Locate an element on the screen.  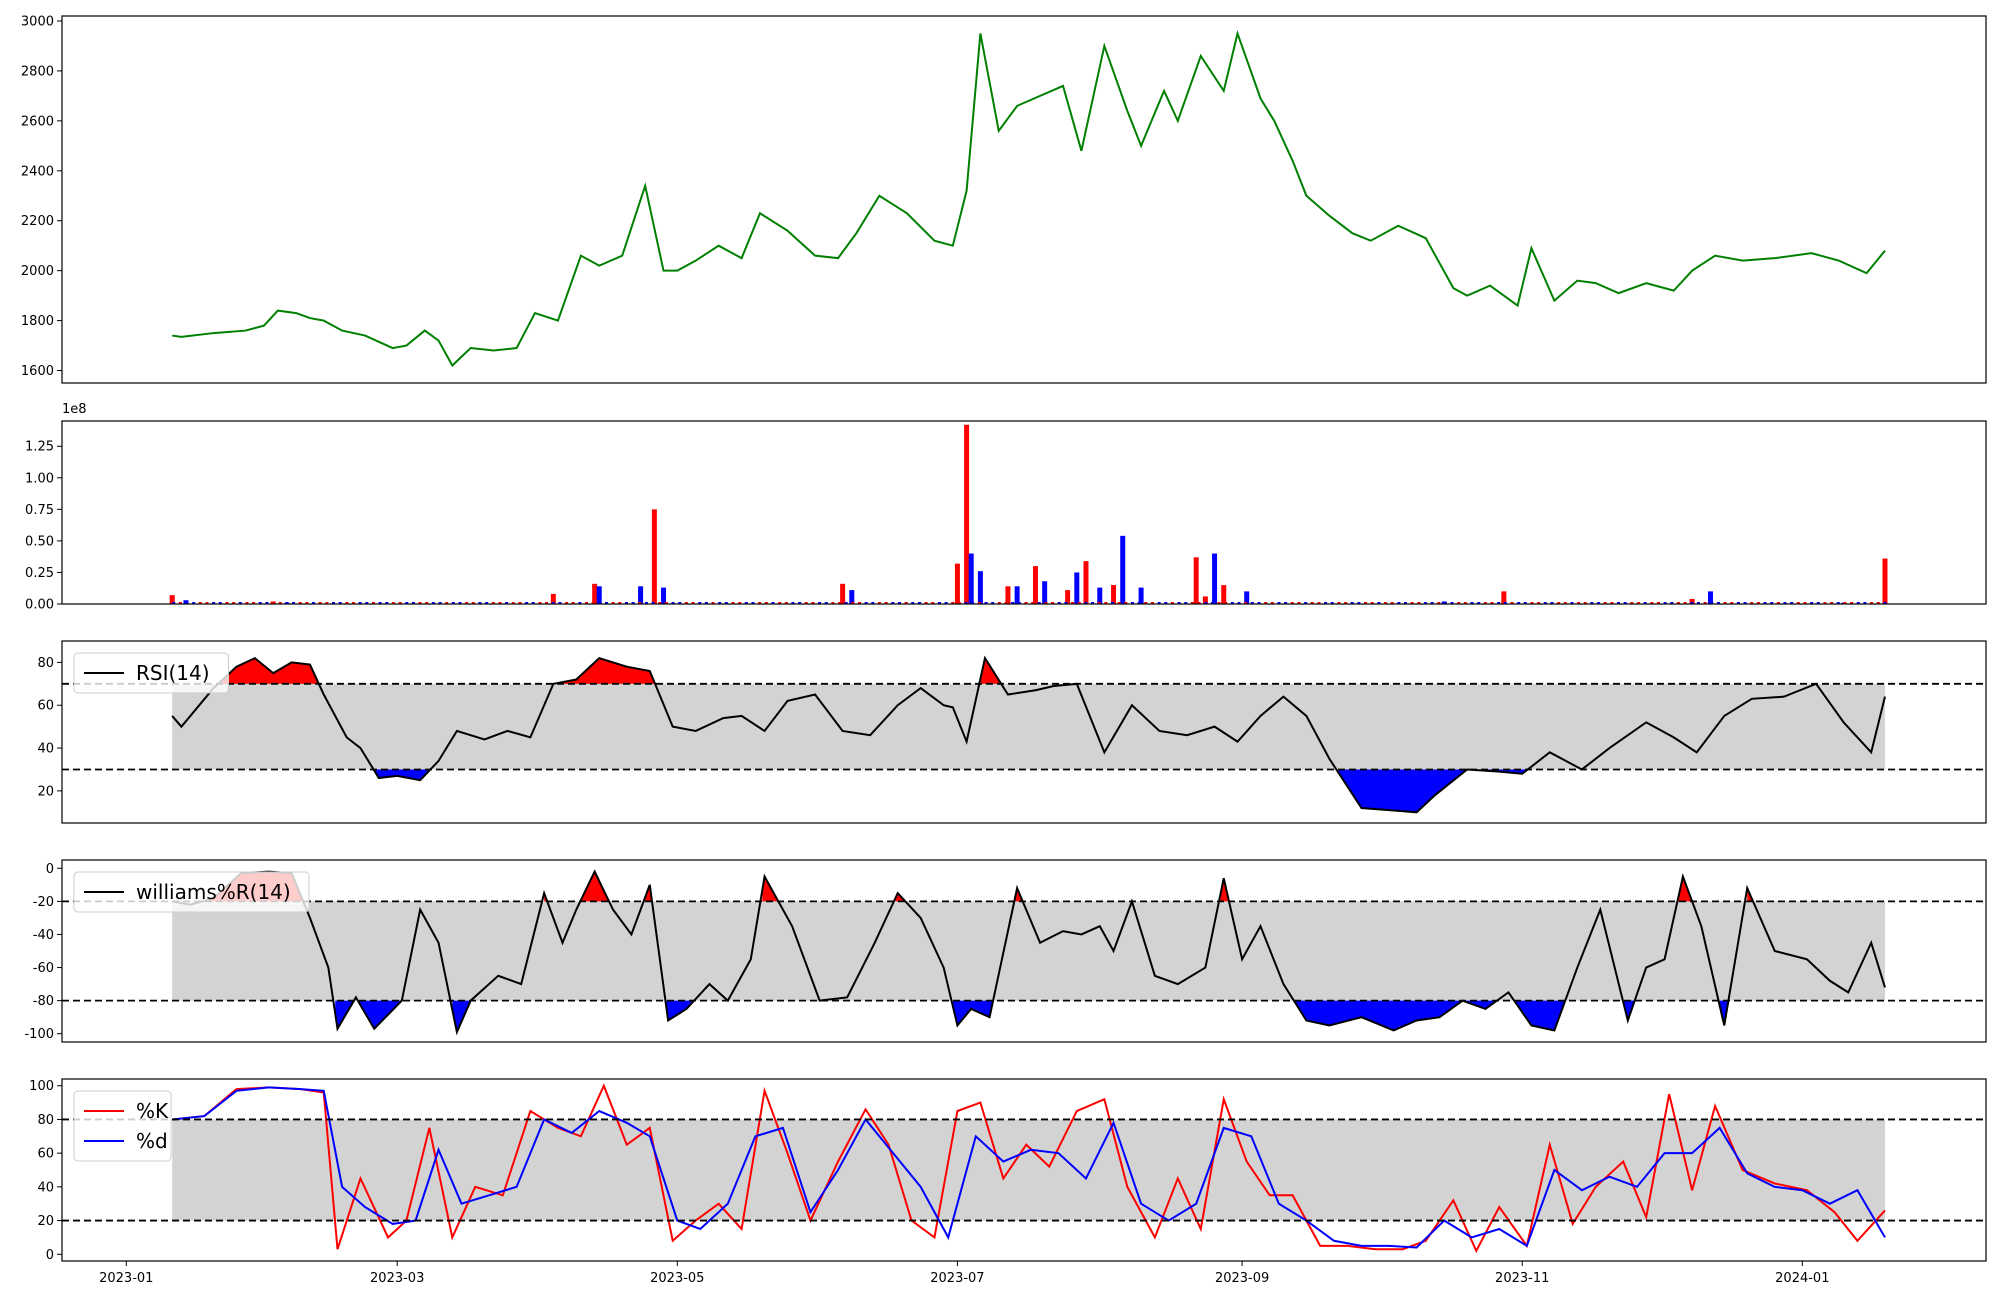
y-tick-label: 40 is located at coordinates (45, 749).